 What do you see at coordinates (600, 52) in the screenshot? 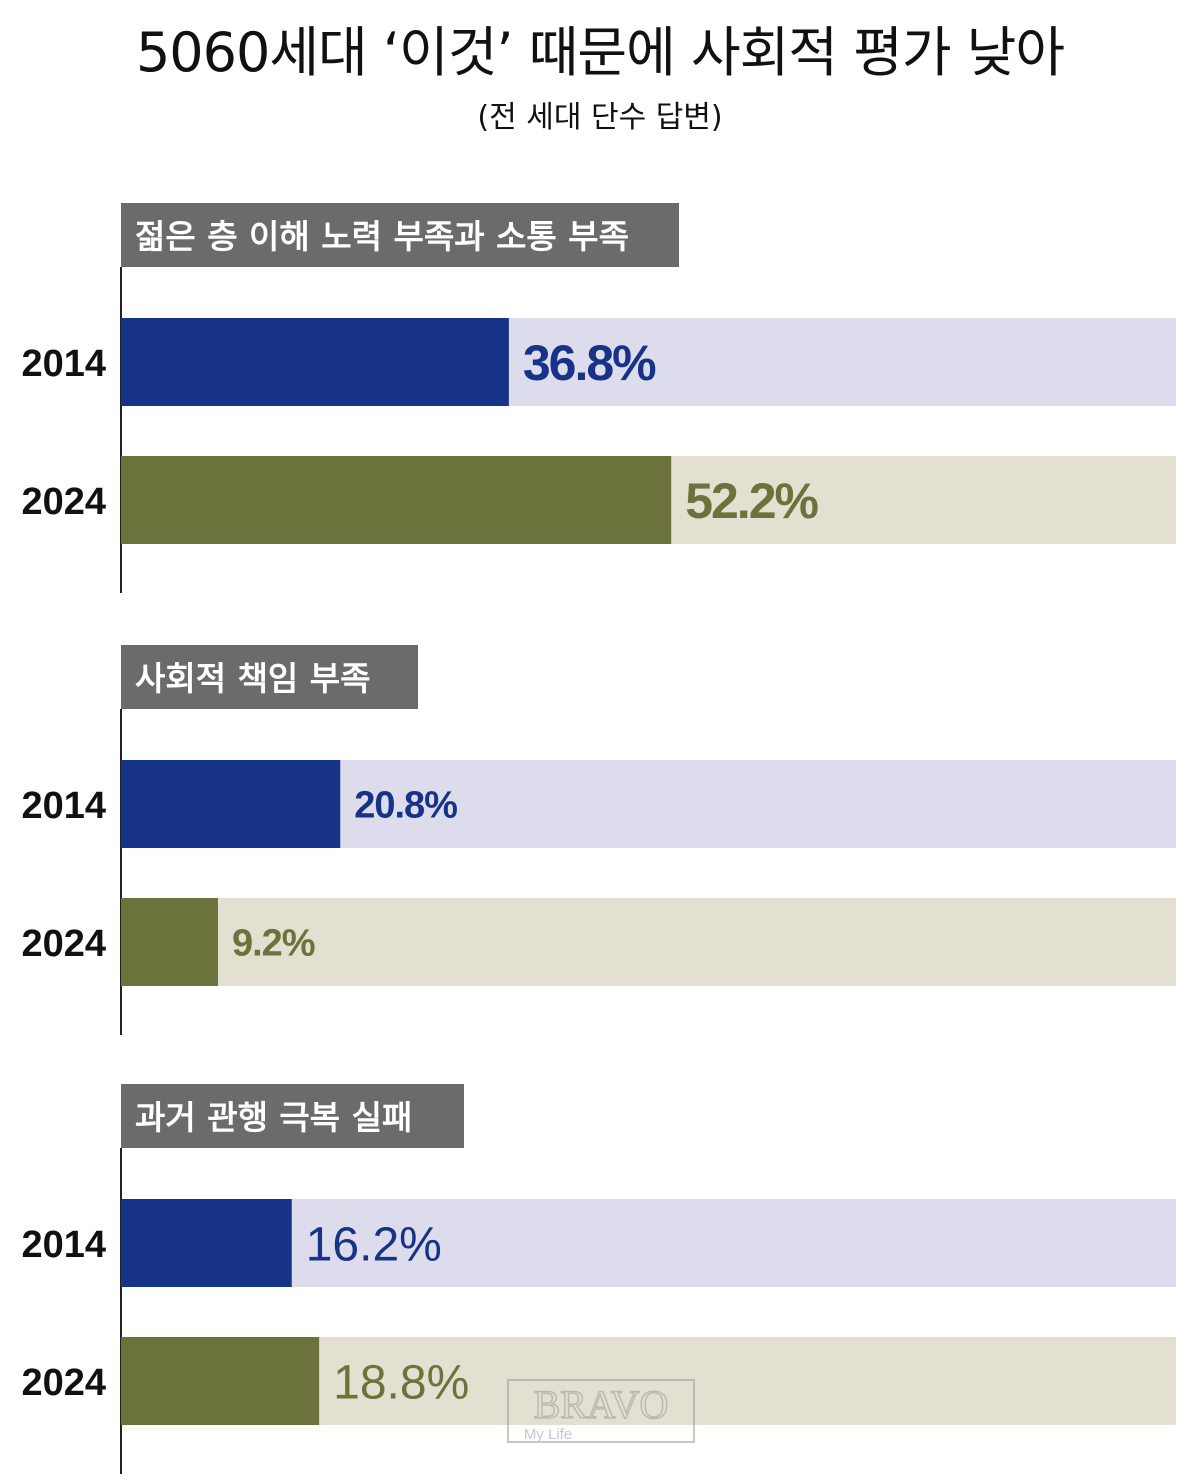
I see `chart-title: 5060세대 ‘이것’ 때문에 사회적 평가 낮아` at bounding box center [600, 52].